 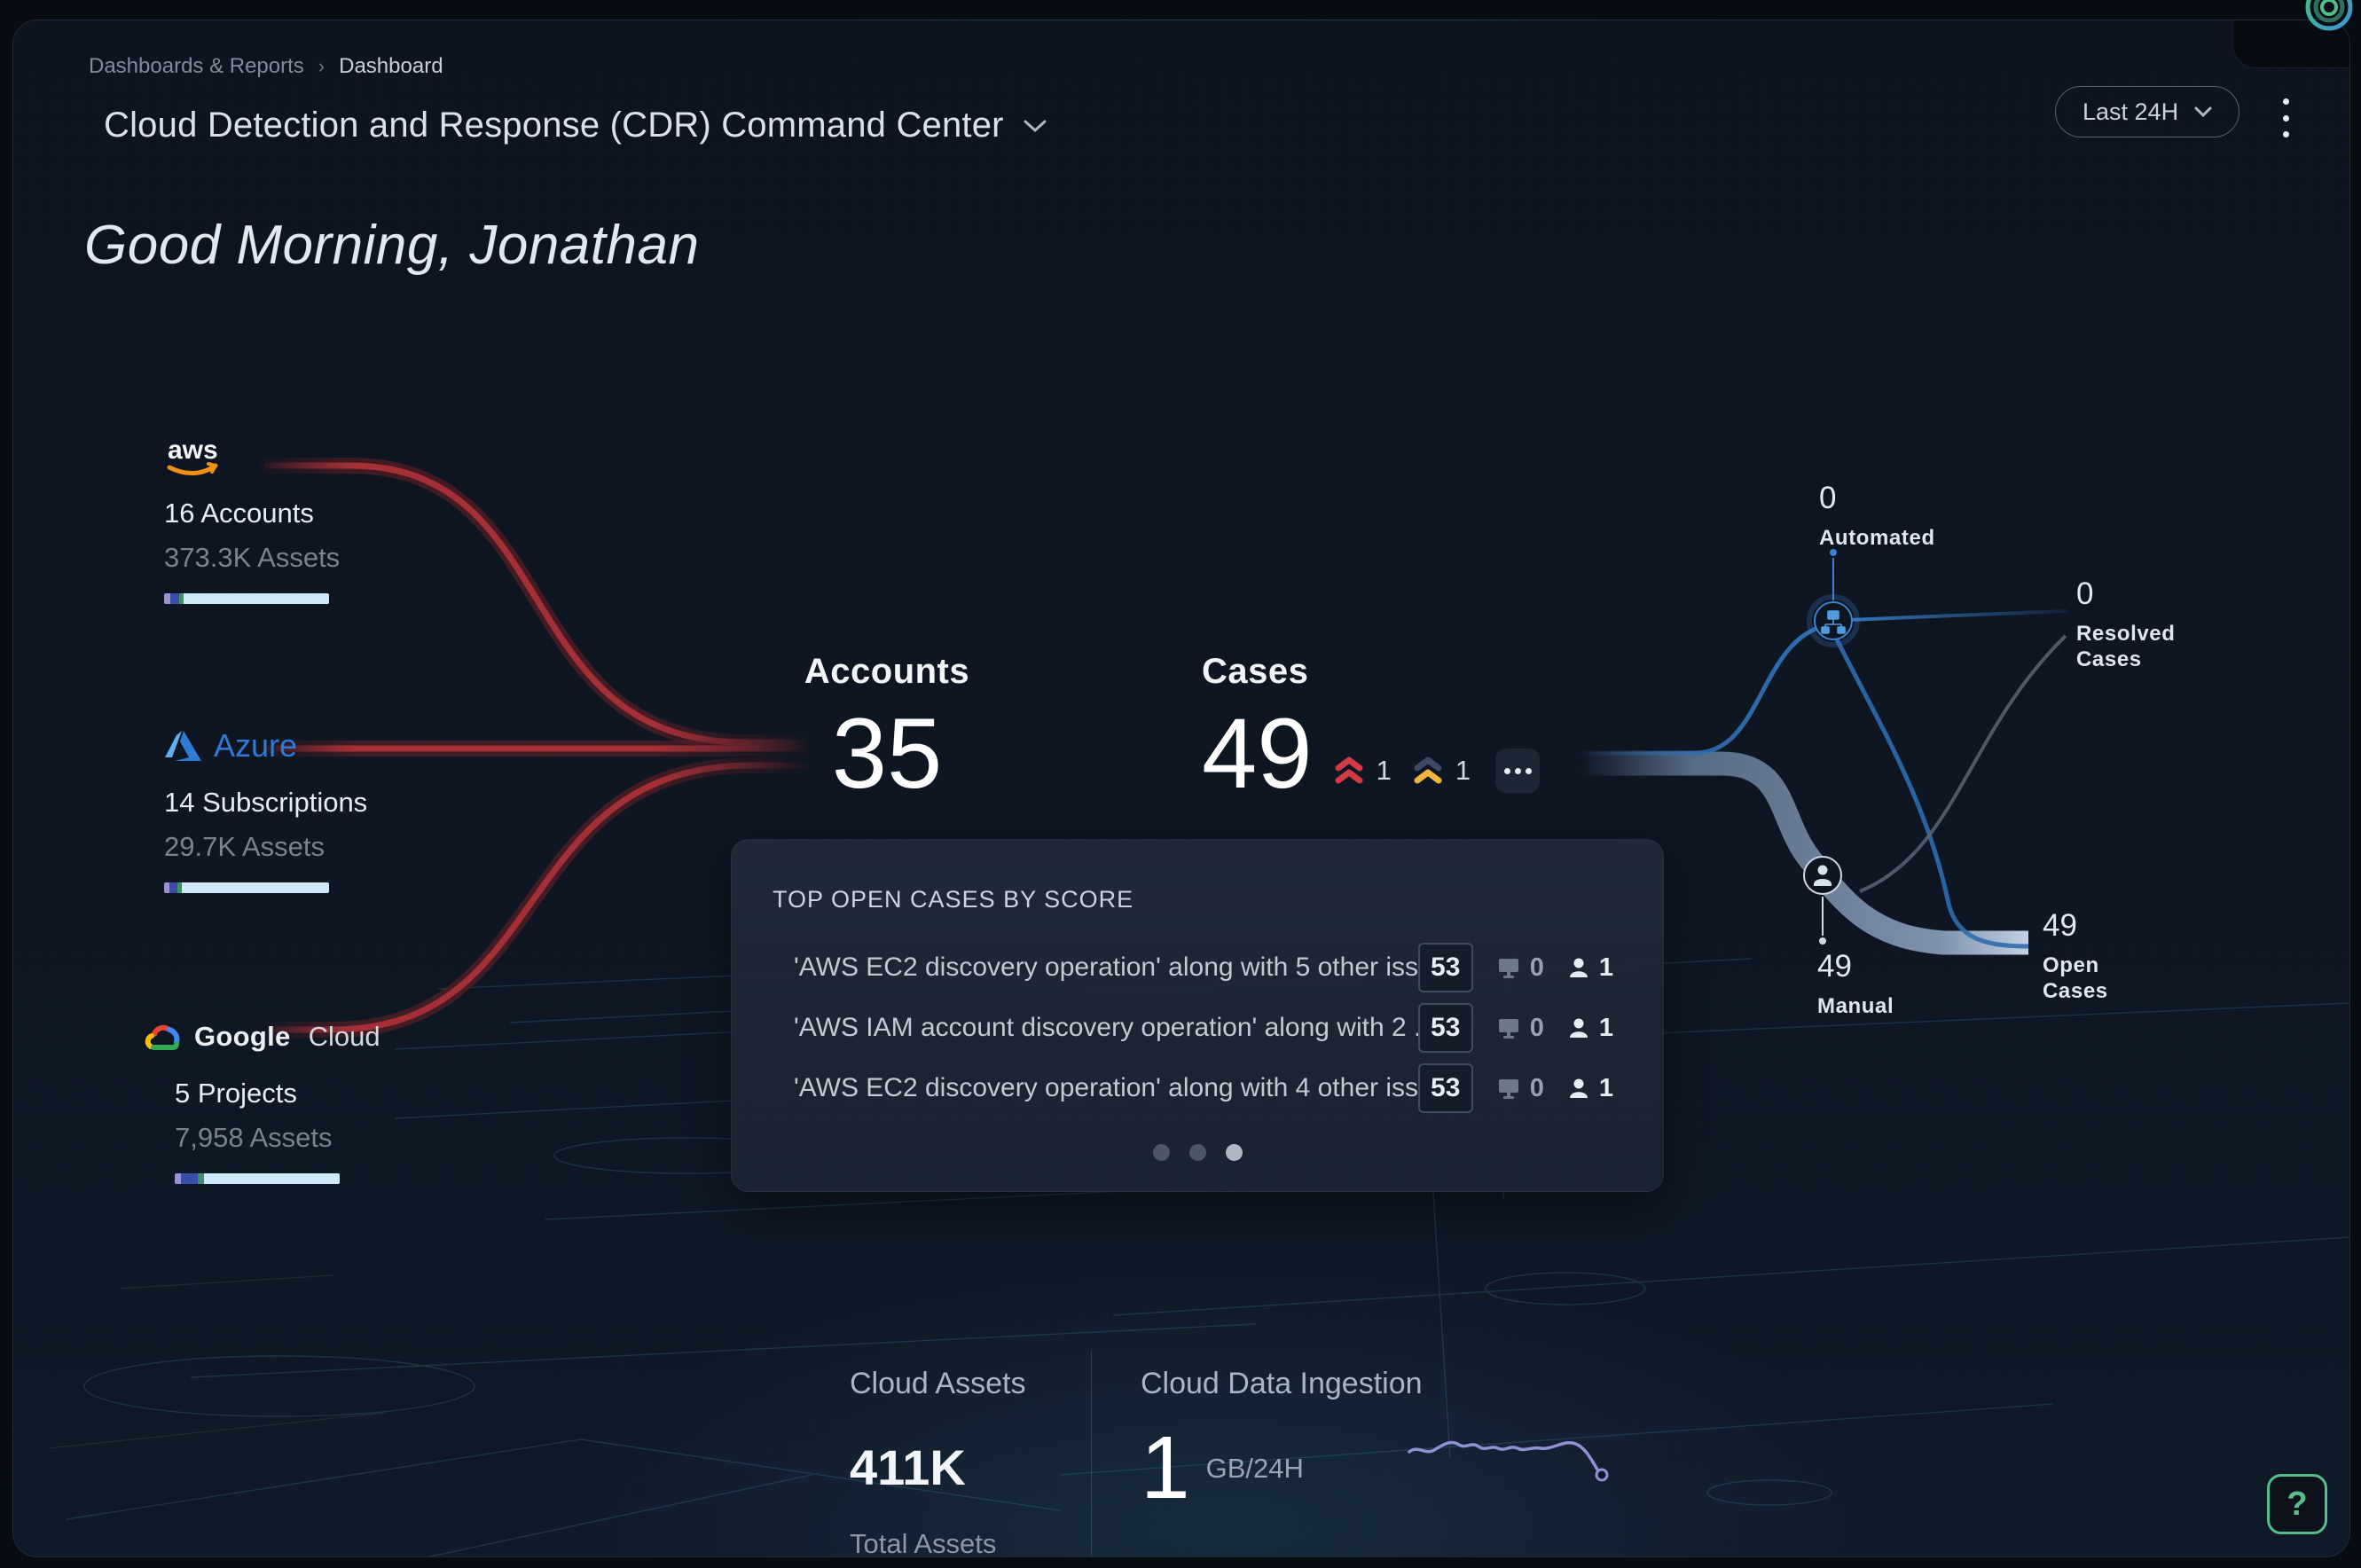 I want to click on footer-divider, so click(x=1092, y=1454).